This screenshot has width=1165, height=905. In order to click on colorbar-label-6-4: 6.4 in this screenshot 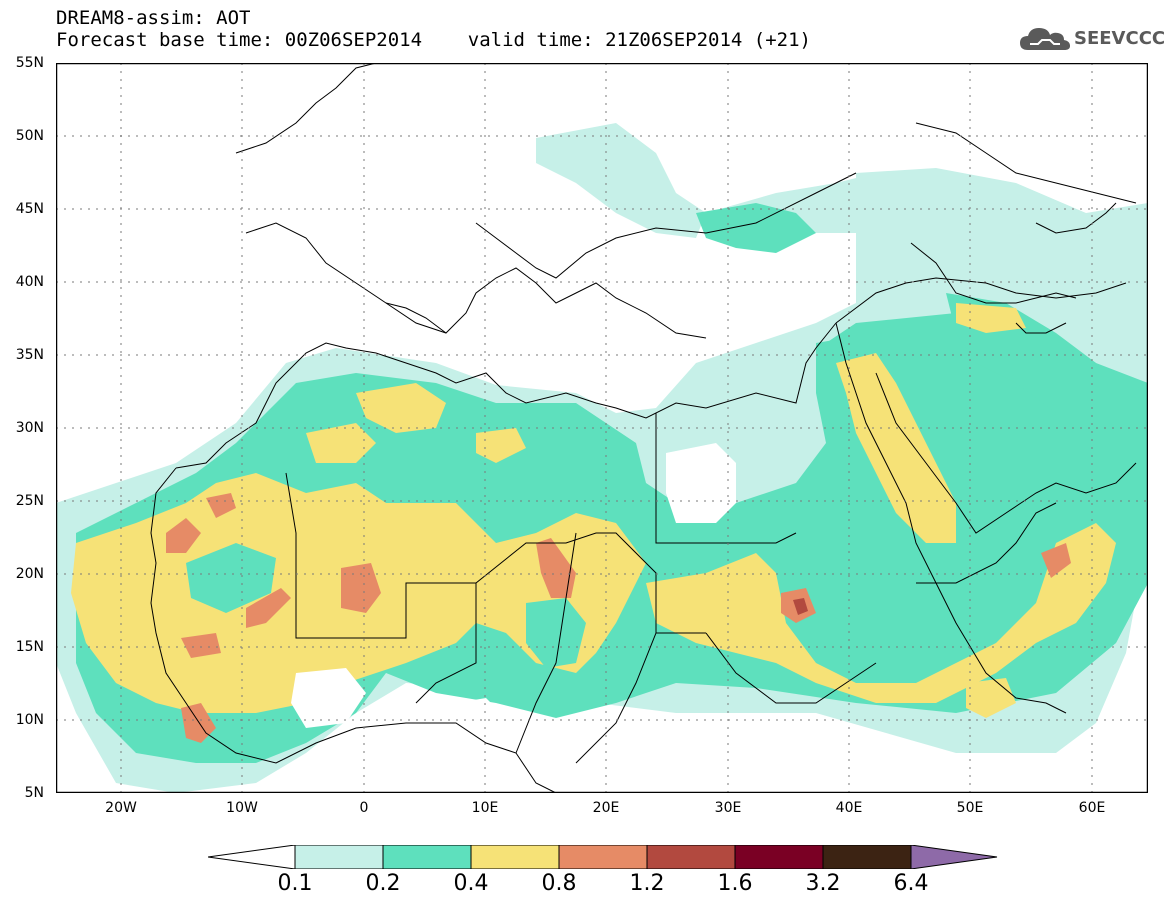, I will do `click(911, 883)`.